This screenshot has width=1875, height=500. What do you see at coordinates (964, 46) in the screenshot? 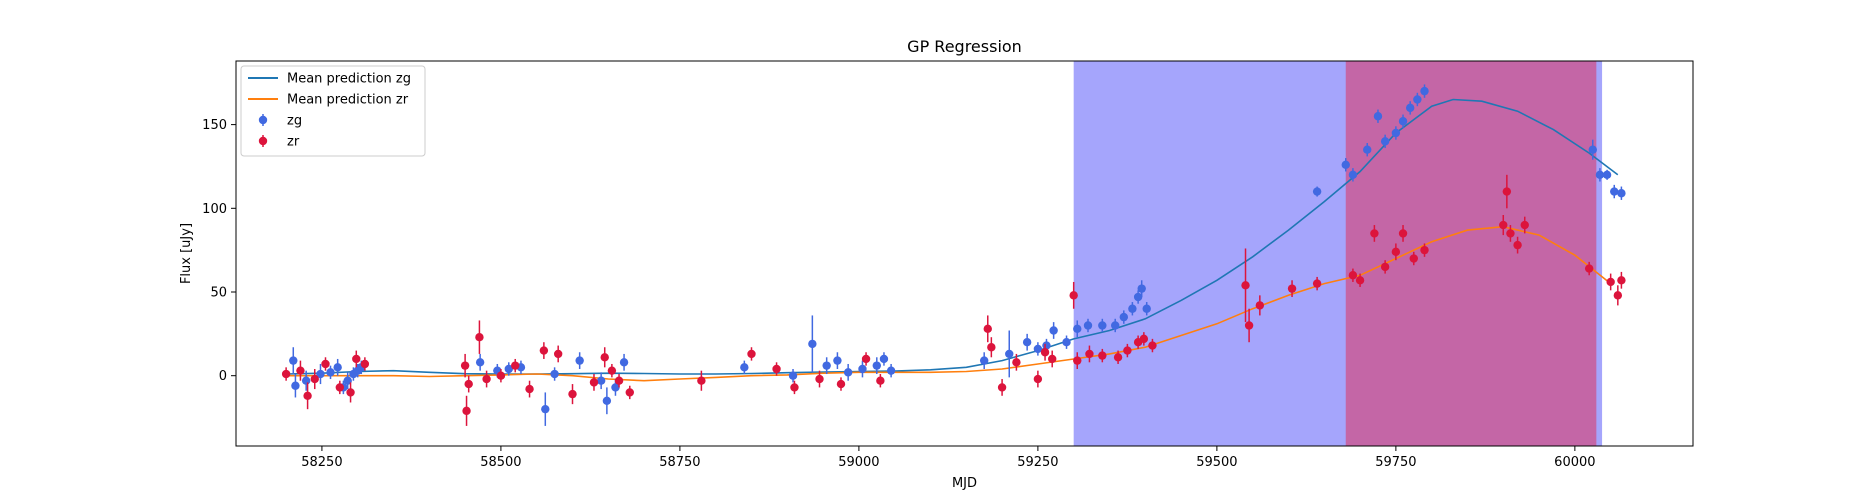
I see `chart-title: GP Regression` at bounding box center [964, 46].